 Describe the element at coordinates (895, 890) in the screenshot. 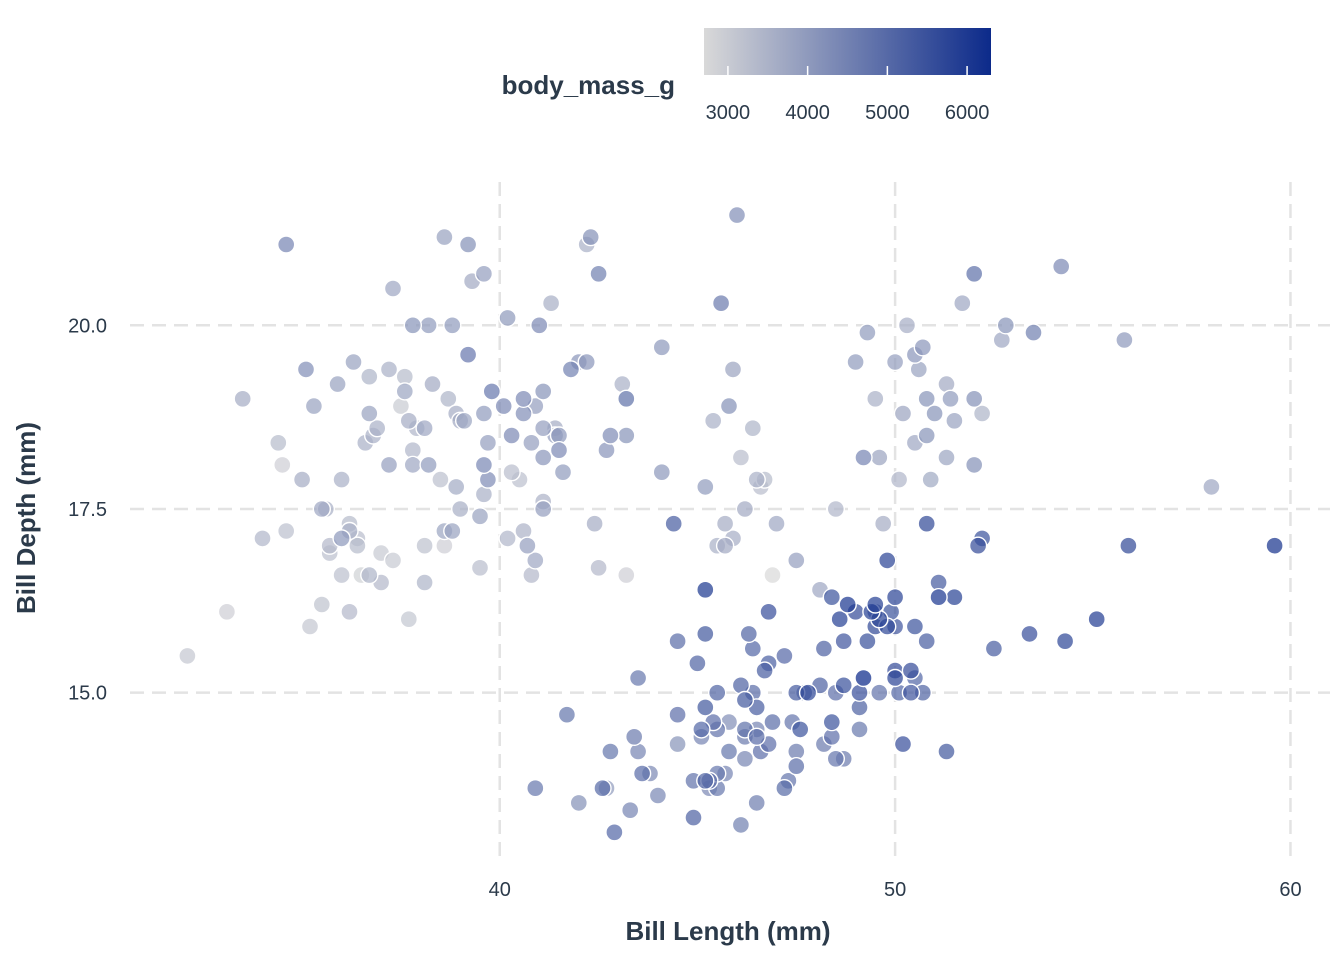

I see `x-axis-ticks: 40 50 60` at that location.